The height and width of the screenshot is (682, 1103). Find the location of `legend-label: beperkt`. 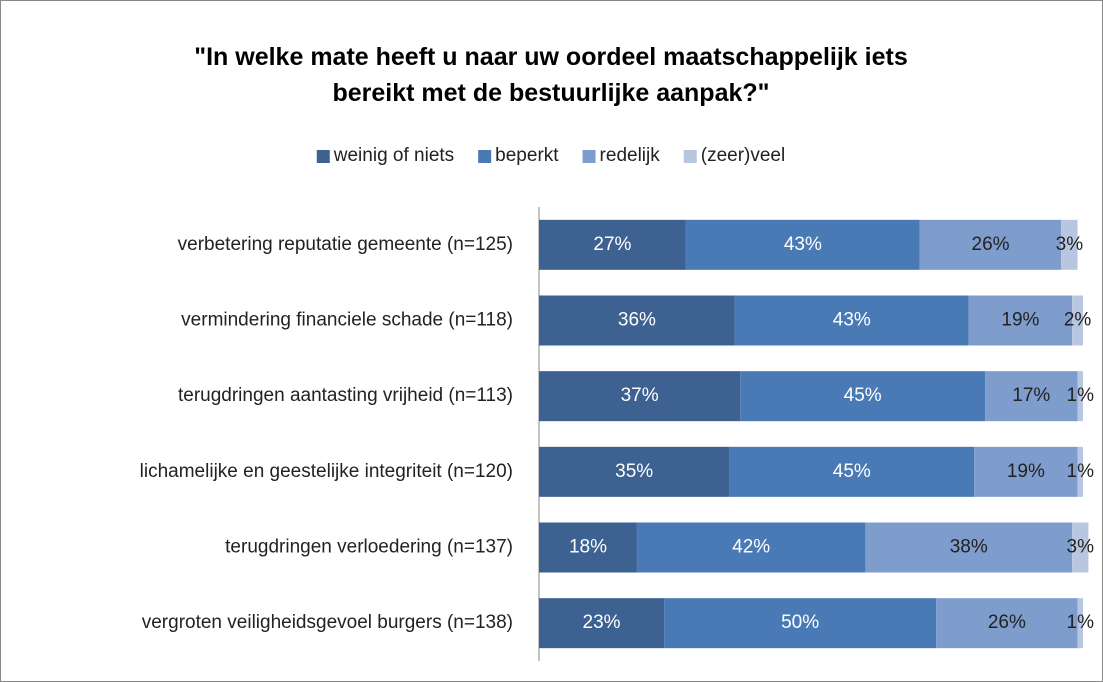

legend-label: beperkt is located at coordinates (527, 155).